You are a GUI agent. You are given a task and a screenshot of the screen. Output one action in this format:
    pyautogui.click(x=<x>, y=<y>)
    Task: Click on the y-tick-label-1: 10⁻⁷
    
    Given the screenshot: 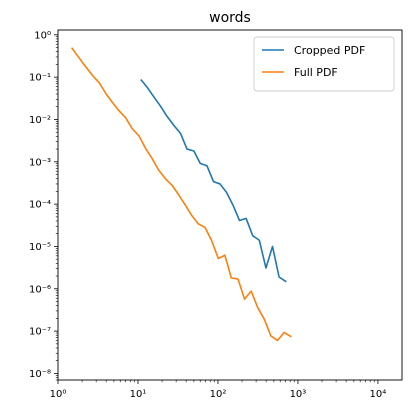 What is the action you would take?
    pyautogui.click(x=40, y=332)
    